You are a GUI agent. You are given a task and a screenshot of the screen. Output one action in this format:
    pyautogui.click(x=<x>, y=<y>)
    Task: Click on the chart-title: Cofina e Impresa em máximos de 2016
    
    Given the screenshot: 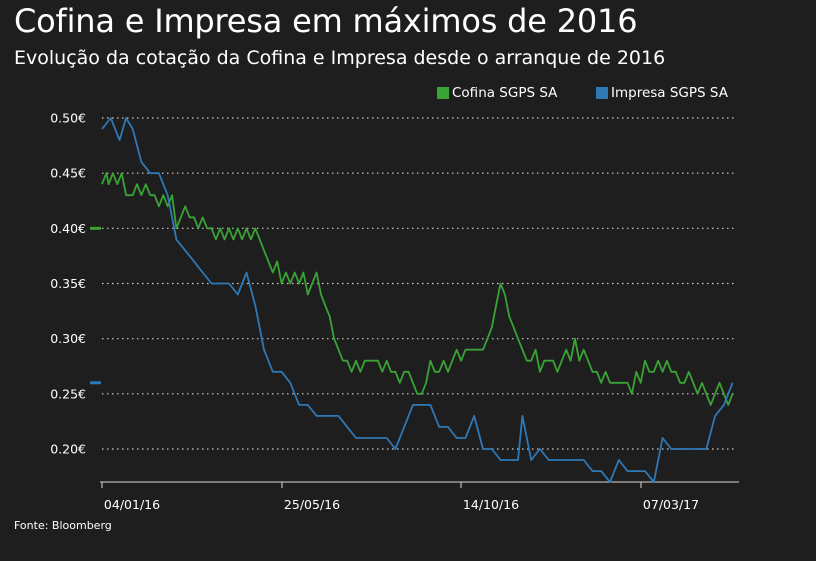 What is the action you would take?
    pyautogui.click(x=326, y=21)
    